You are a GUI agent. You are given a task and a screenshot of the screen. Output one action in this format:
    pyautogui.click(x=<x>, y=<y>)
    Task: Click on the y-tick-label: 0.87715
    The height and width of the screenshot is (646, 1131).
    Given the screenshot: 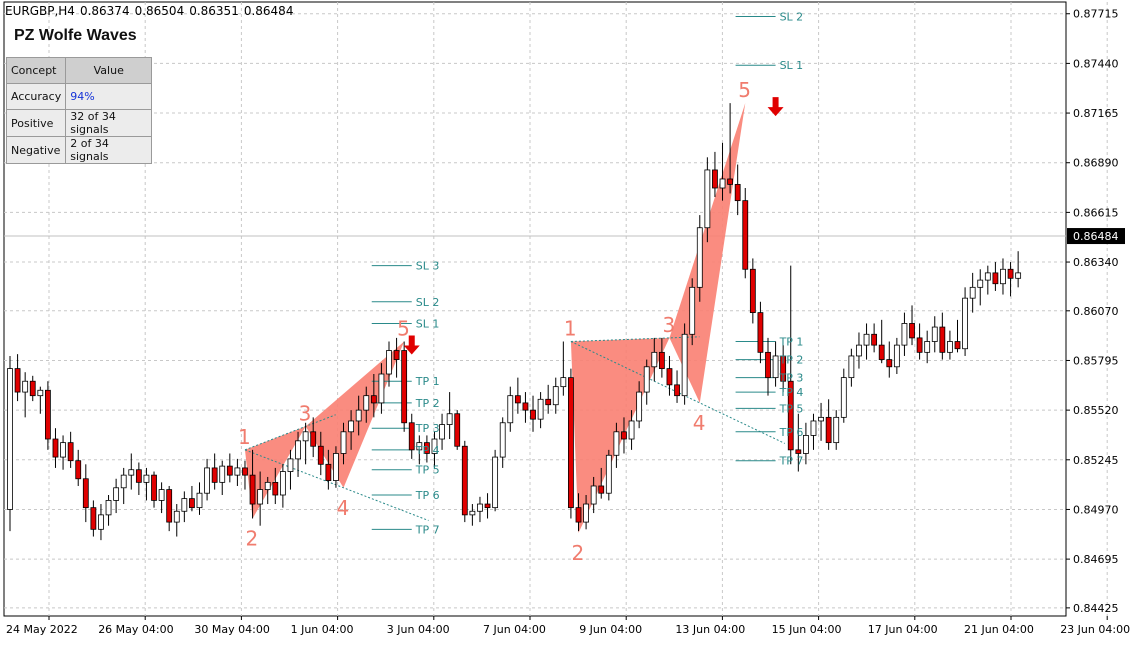 What is the action you would take?
    pyautogui.click(x=1096, y=14)
    